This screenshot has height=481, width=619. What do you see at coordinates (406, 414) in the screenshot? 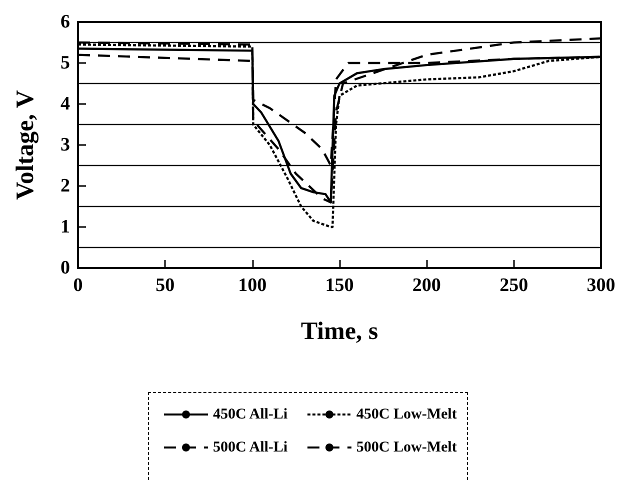
I see `legend-label: 450C Low-Melt` at bounding box center [406, 414].